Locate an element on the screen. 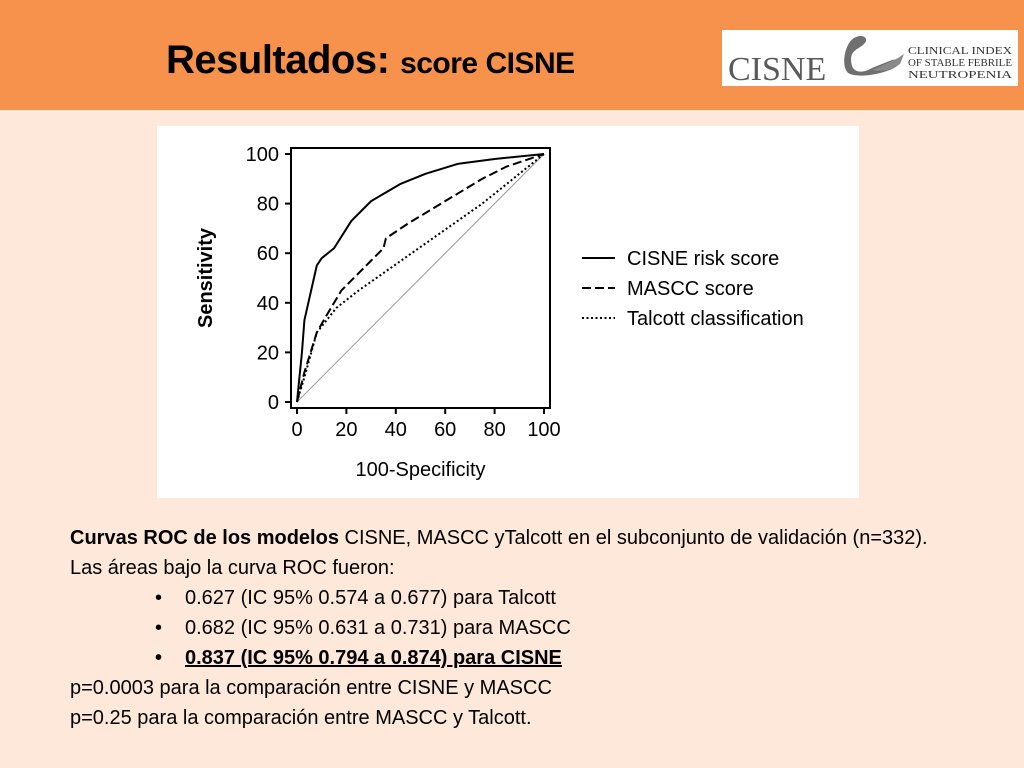 The width and height of the screenshot is (1024, 768). x-tick-label: 40 is located at coordinates (396, 430).